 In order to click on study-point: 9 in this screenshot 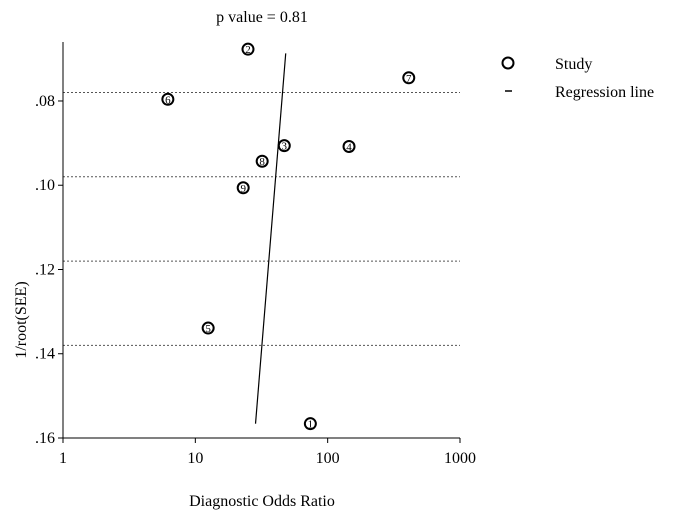, I will do `click(243, 188)`.